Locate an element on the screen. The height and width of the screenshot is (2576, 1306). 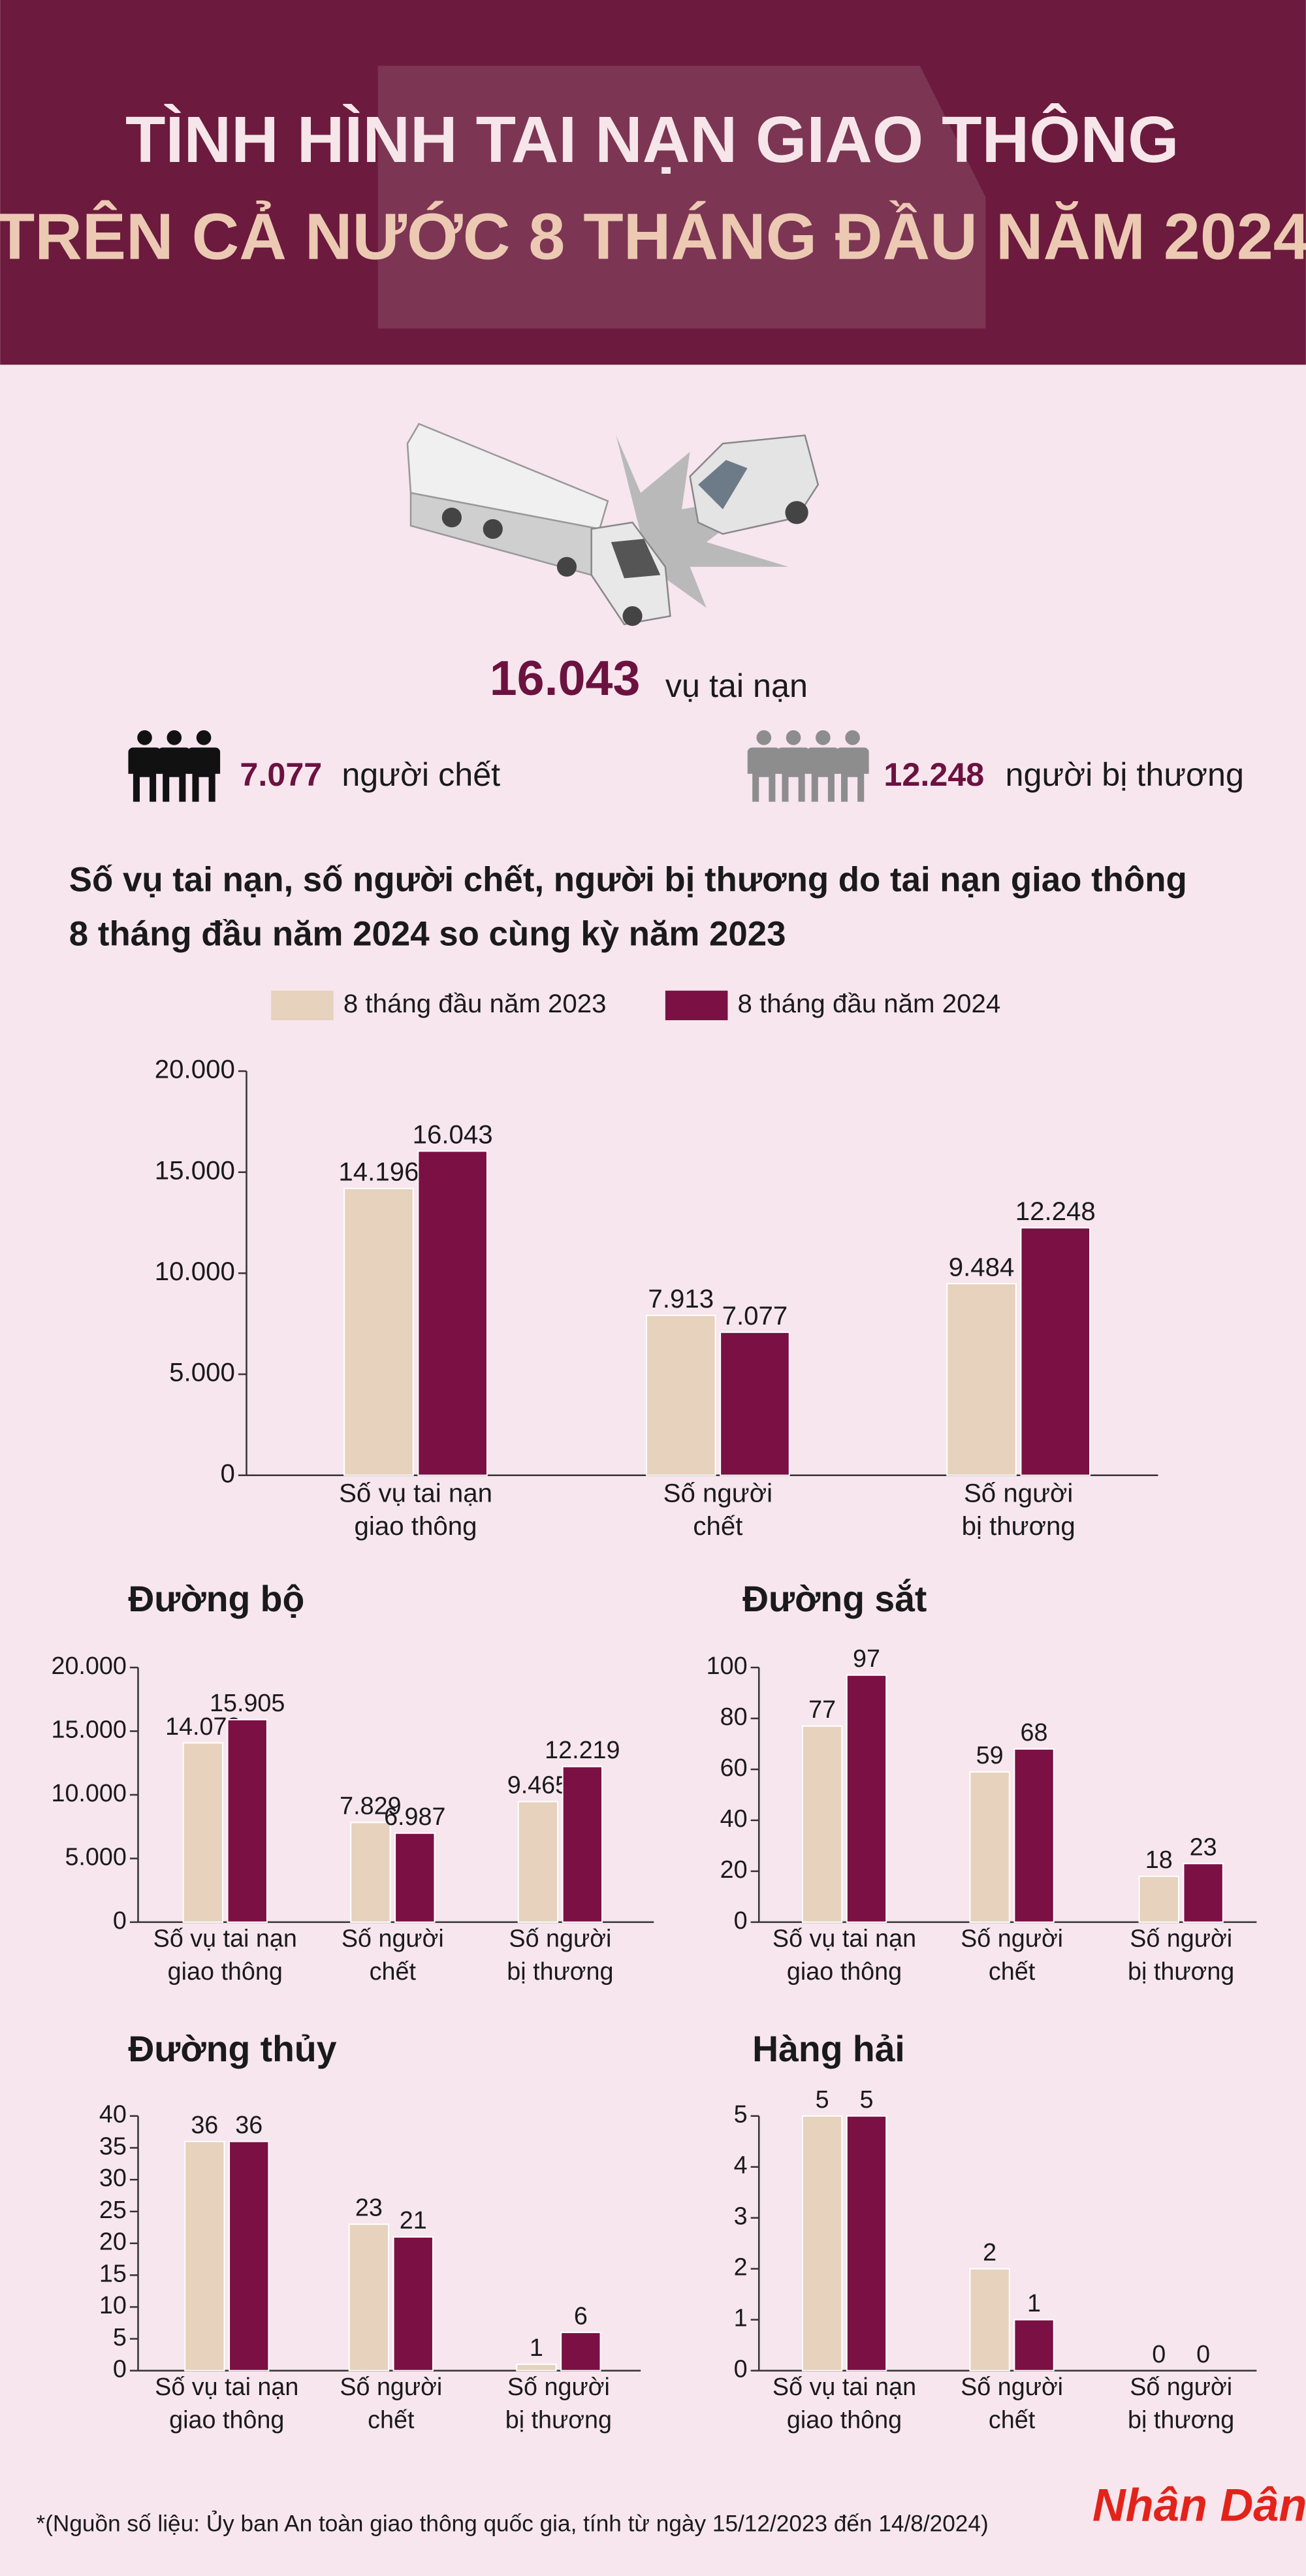
data-label: 16.043 is located at coordinates (453, 1134).